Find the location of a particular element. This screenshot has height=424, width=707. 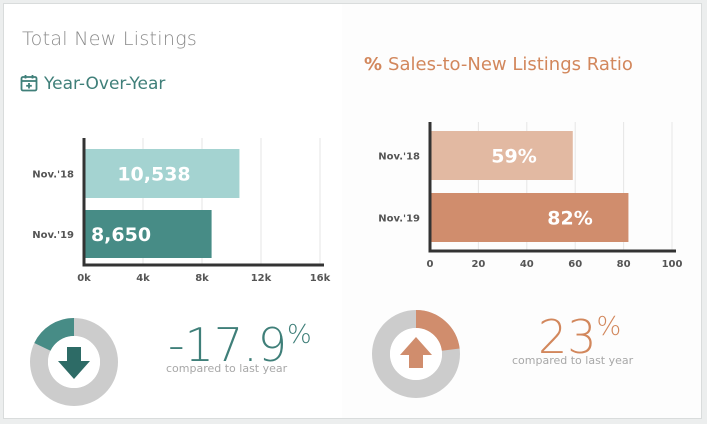

arrow-up-icon is located at coordinates (416, 352).